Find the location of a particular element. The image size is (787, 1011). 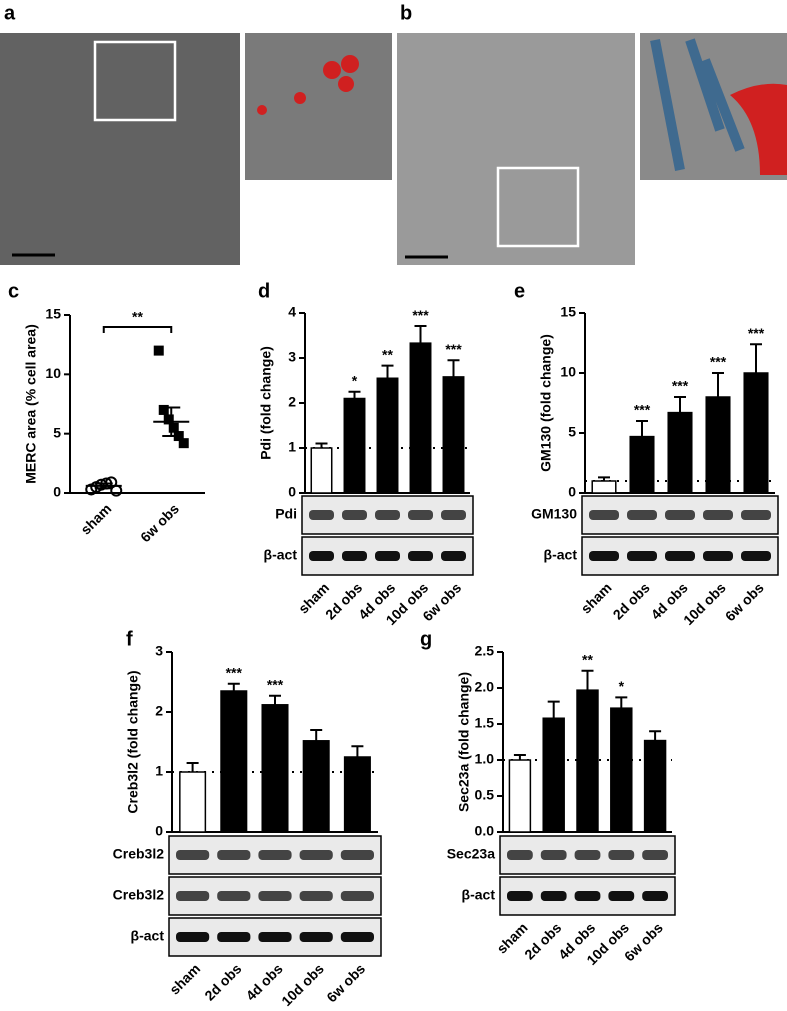

y-tick-label: 4 is located at coordinates (292, 312).